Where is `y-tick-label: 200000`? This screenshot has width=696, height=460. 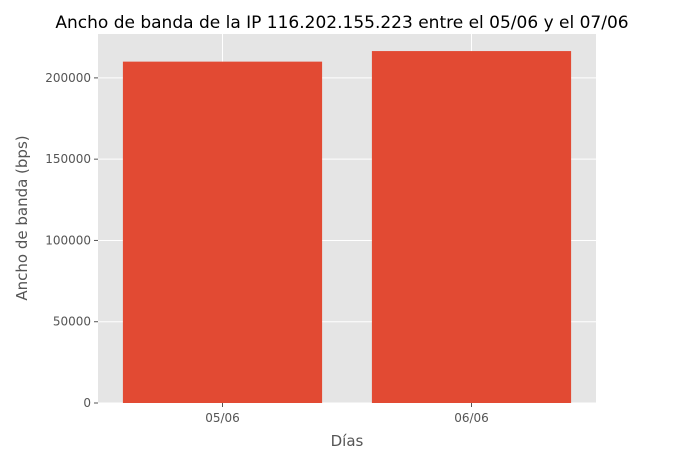 y-tick-label: 200000 is located at coordinates (68, 78).